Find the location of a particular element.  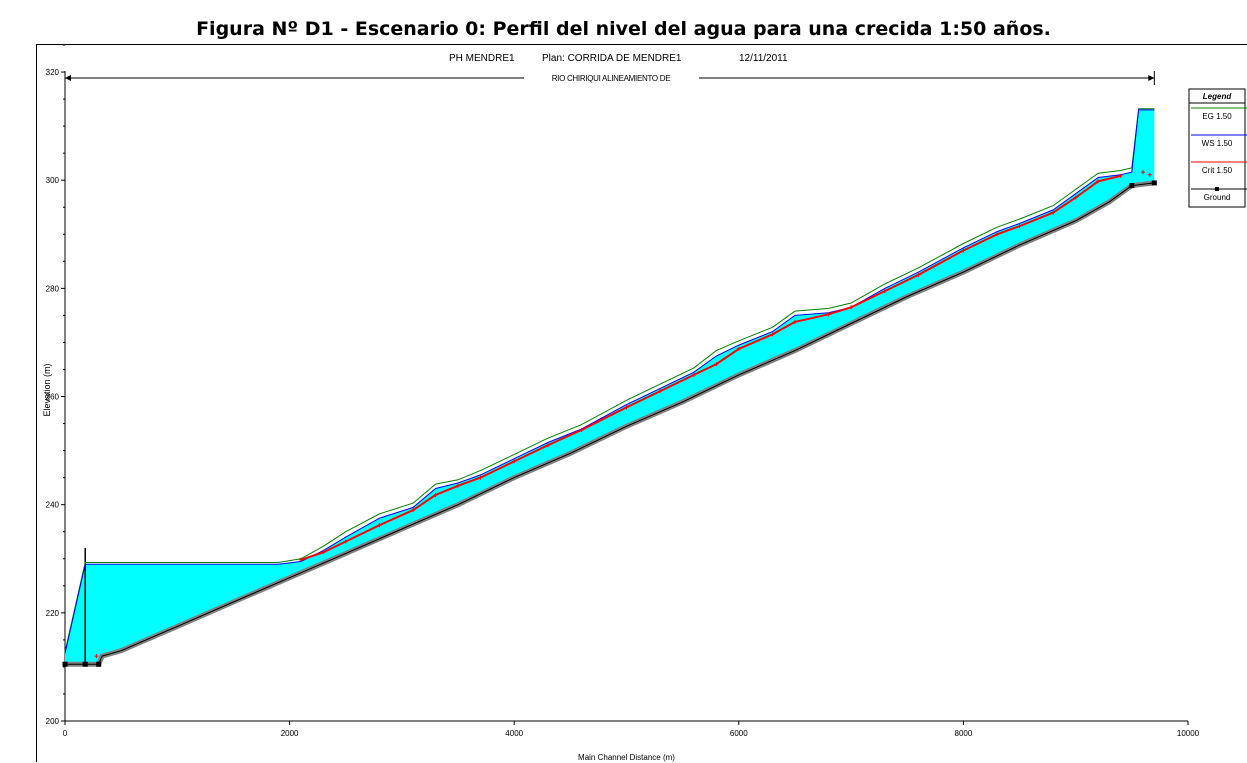

x-tick-label: 6000 is located at coordinates (739, 733).